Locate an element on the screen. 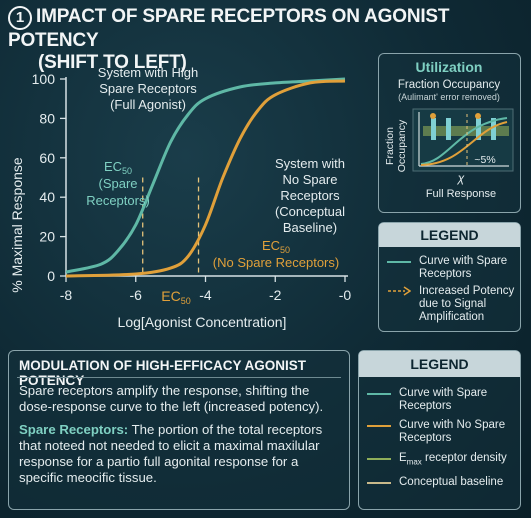  svg-text: Receptors is located at coordinates (310, 195).